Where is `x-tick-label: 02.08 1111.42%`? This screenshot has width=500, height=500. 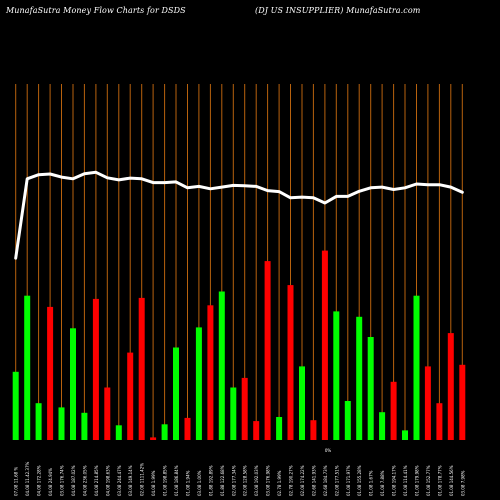 x-tick-label: 02.08 1111.42% is located at coordinates (142, 479).